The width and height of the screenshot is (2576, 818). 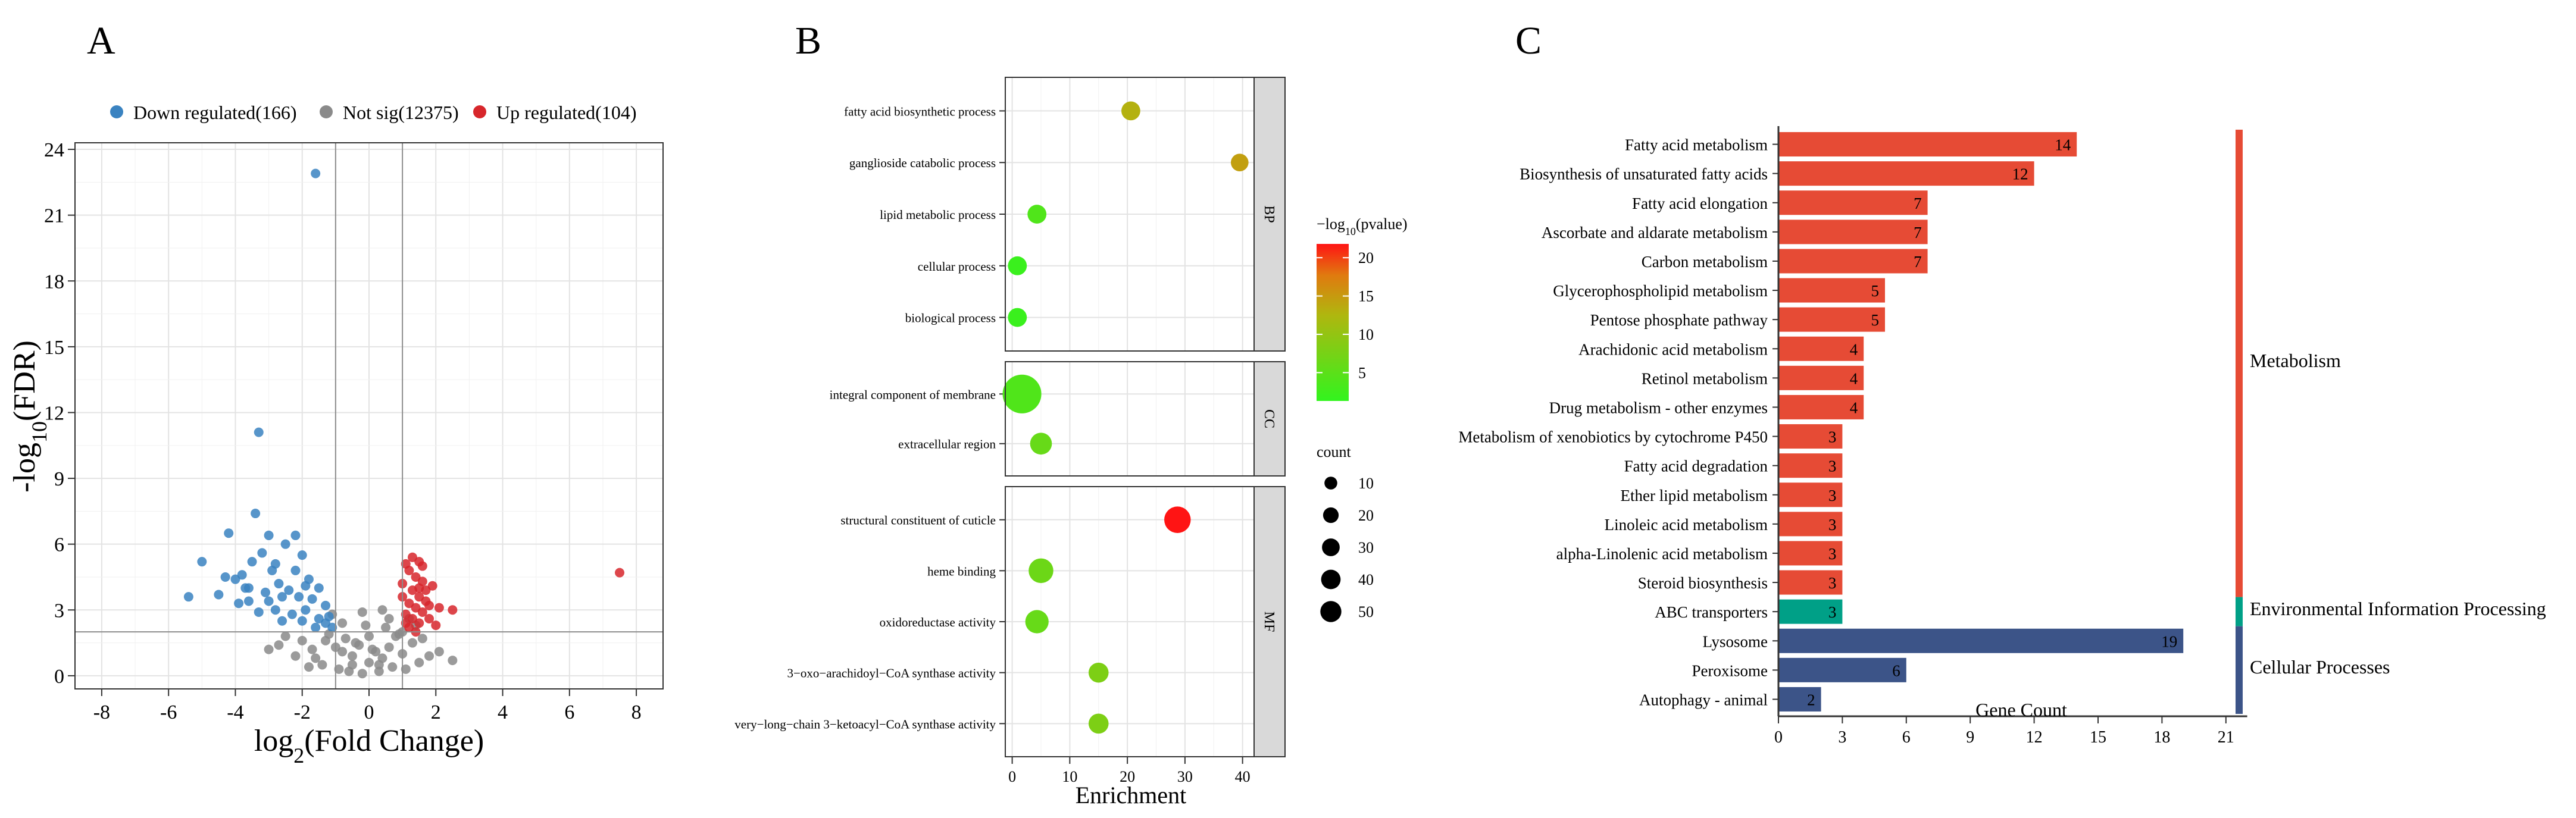 I want to click on y-tick-label: 0, so click(x=59, y=677).